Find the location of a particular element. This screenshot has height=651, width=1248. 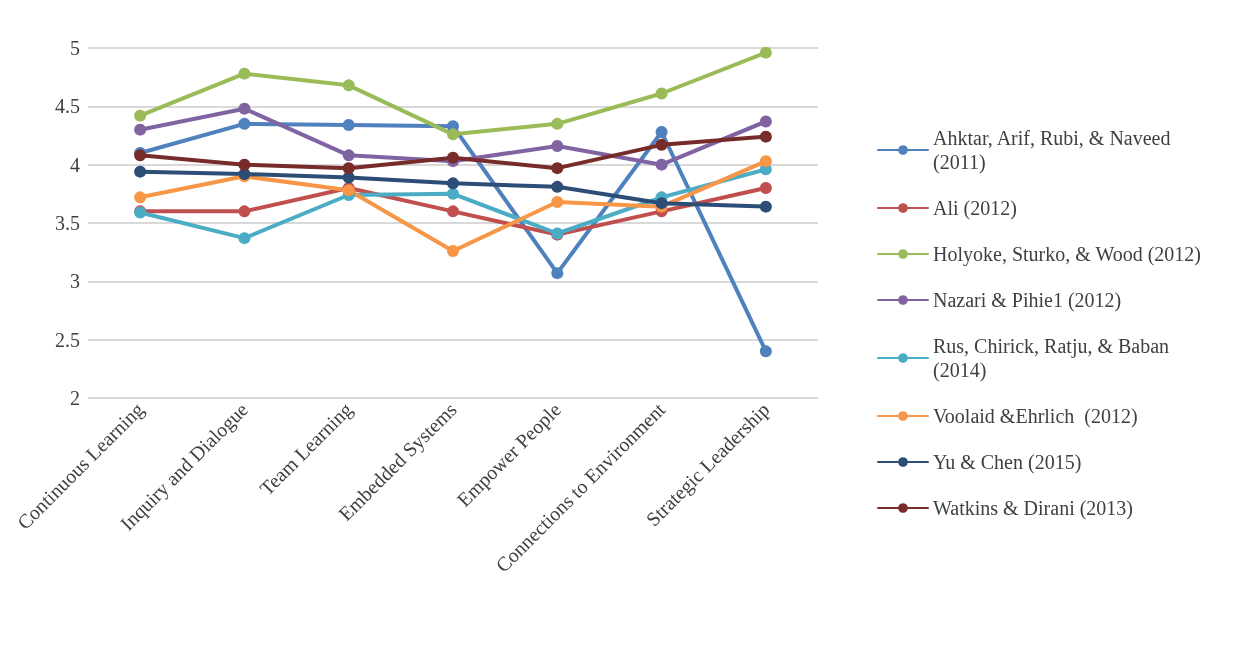

y-tick-label: 3 is located at coordinates (75, 281).